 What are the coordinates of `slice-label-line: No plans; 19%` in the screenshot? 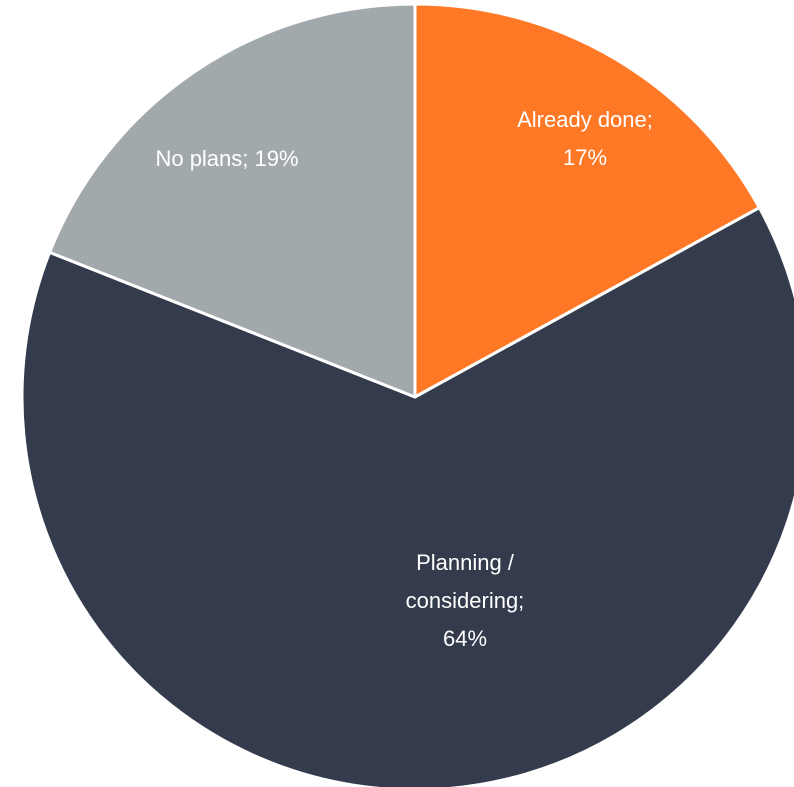 It's located at (226, 158).